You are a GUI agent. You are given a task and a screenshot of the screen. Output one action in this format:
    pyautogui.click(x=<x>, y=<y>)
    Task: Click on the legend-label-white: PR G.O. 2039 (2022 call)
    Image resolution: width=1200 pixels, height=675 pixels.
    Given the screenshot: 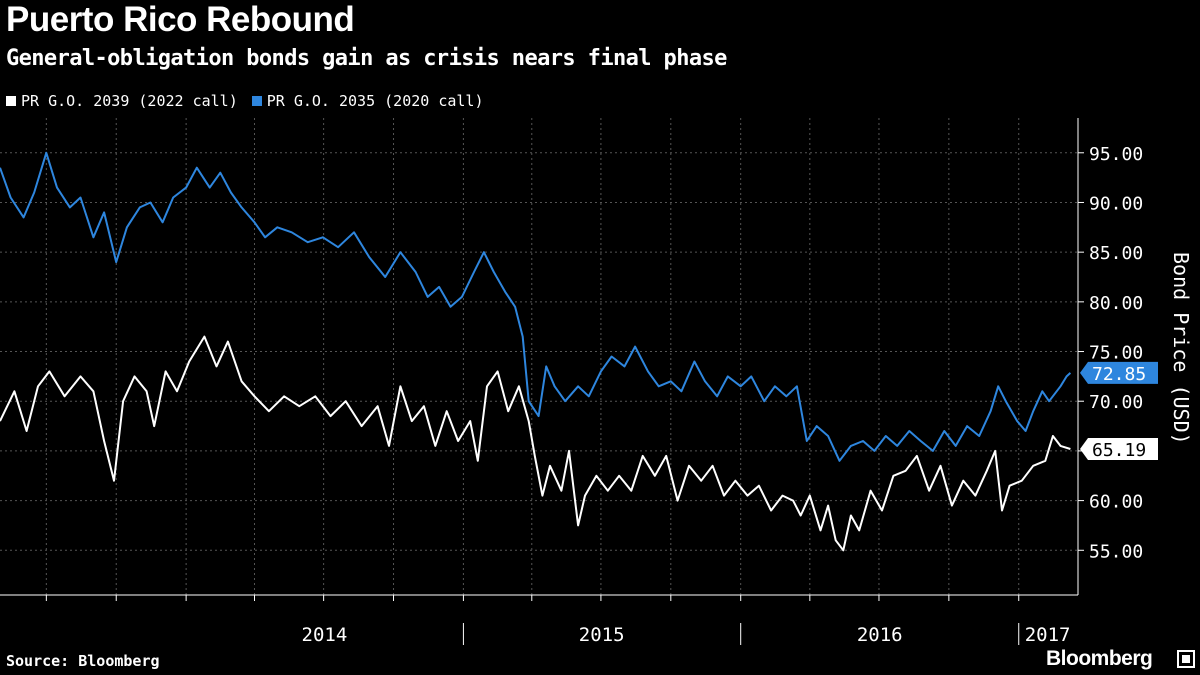 What is the action you would take?
    pyautogui.click(x=129, y=101)
    